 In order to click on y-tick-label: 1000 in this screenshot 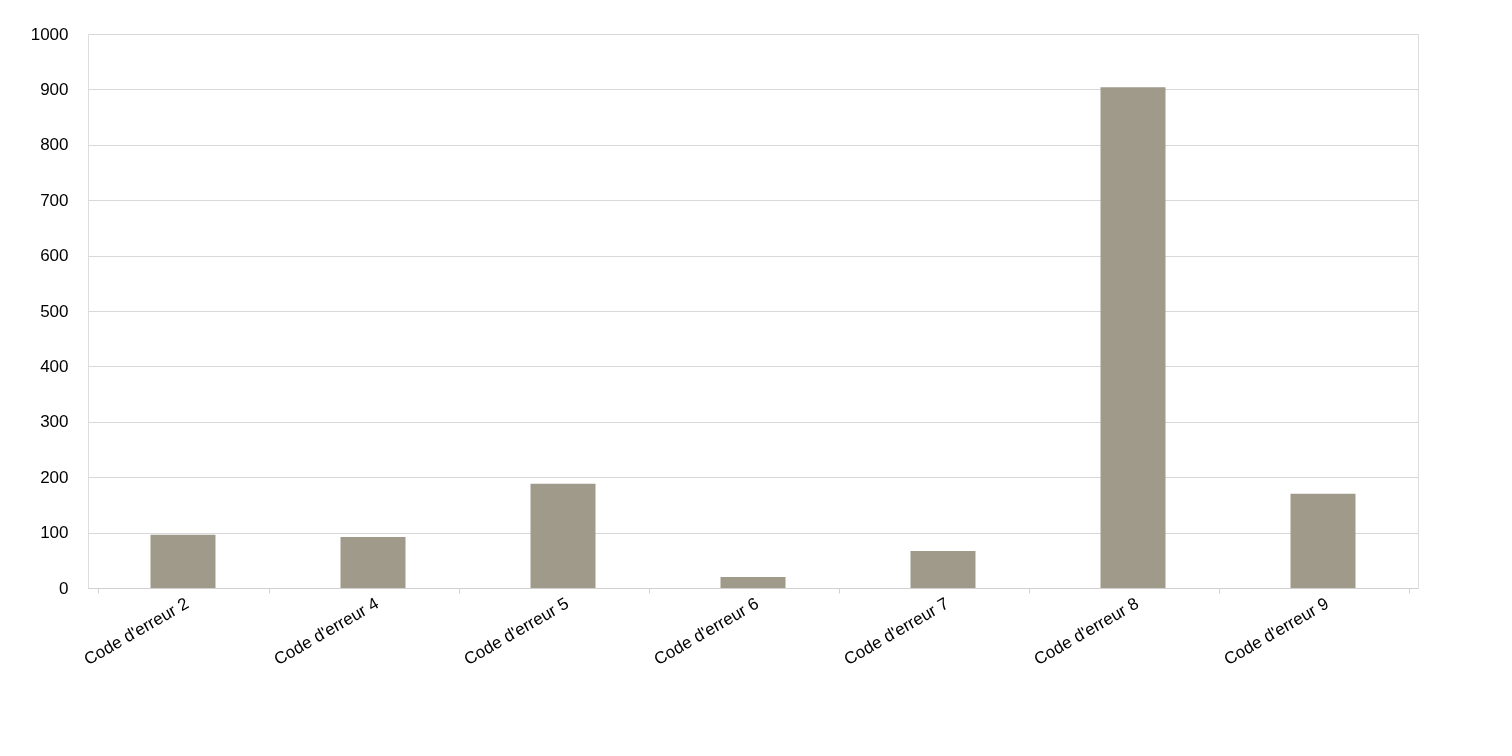, I will do `click(49, 34)`.